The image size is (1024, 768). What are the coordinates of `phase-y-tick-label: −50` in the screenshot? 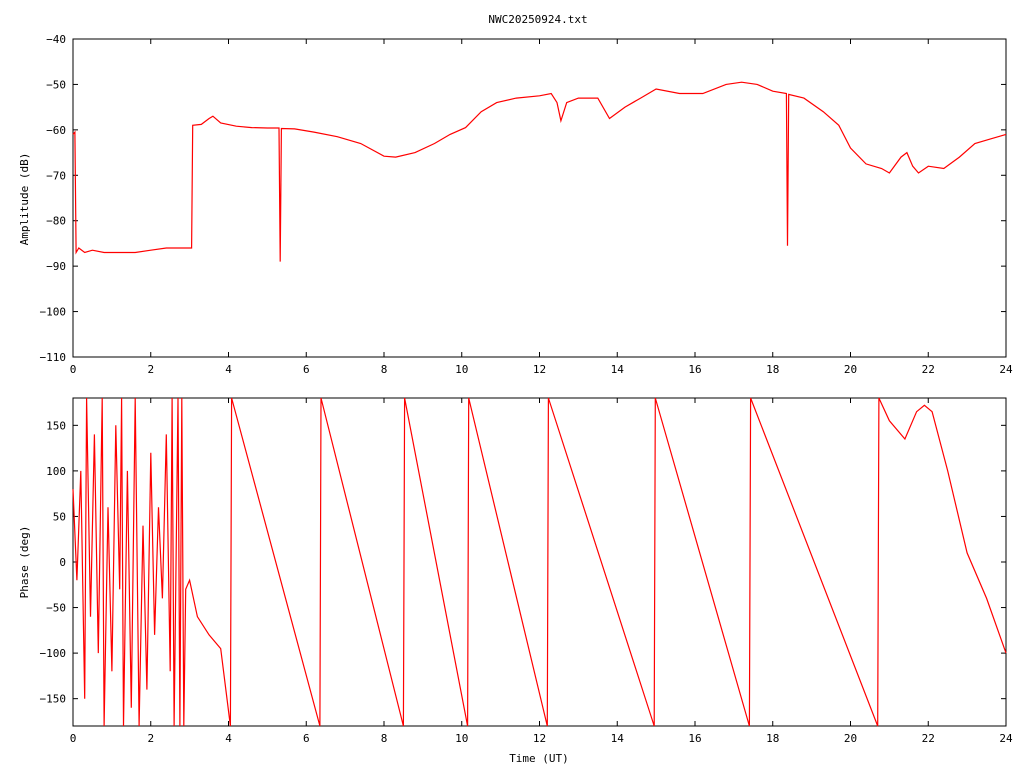 It's located at (56, 608).